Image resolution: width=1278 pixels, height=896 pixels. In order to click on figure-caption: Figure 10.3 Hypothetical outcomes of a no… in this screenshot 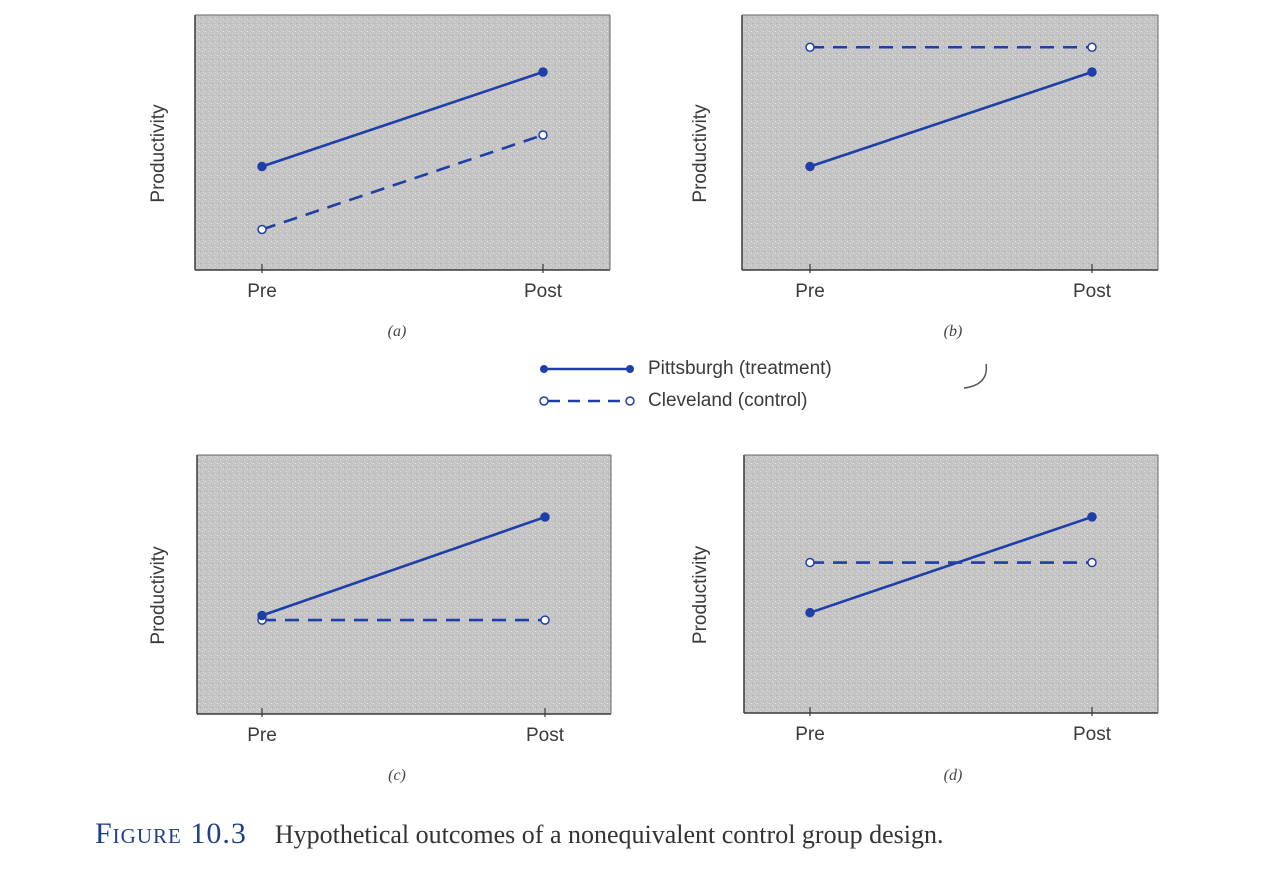, I will do `click(519, 834)`.